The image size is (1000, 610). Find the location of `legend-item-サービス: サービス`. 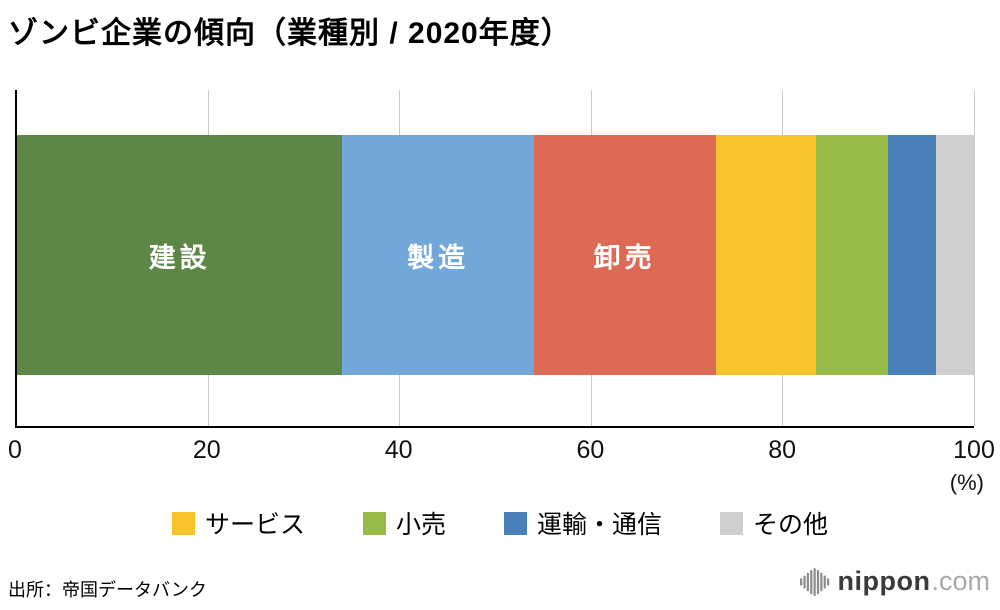

legend-item-サービス: サービス is located at coordinates (238, 523).